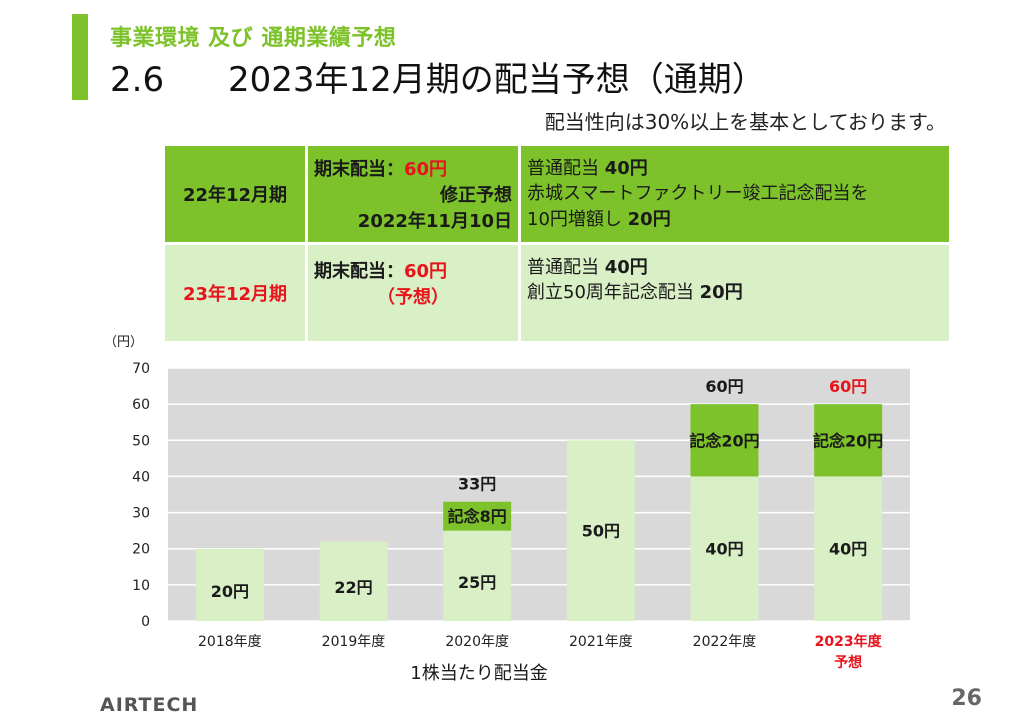 Image resolution: width=1024 pixels, height=722 pixels. Describe the element at coordinates (849, 641) in the screenshot. I see `x-tick-label: 2023年度` at that location.